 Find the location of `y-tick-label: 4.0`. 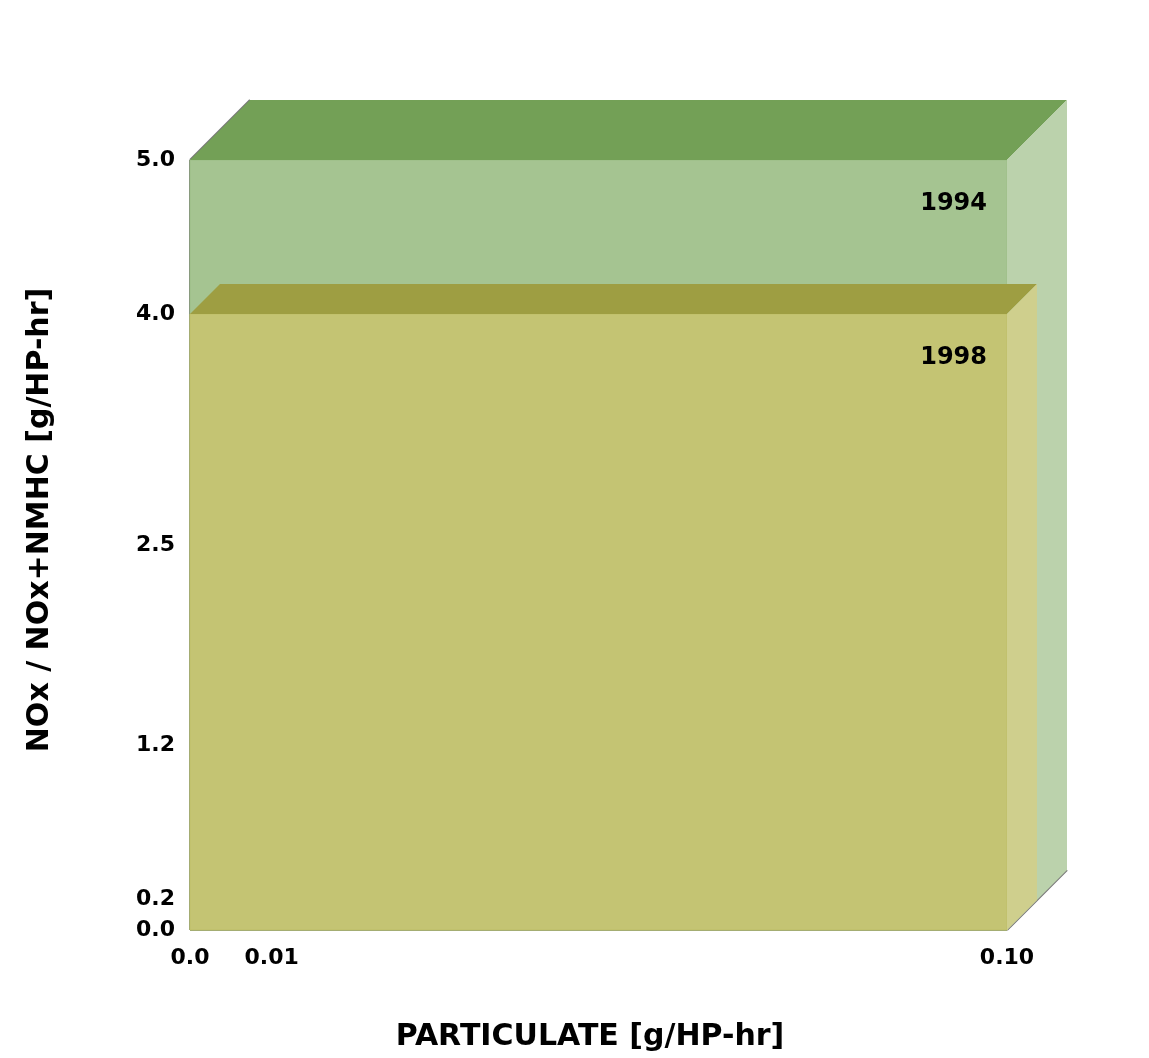

y-tick-label: 4.0 is located at coordinates (155, 312).